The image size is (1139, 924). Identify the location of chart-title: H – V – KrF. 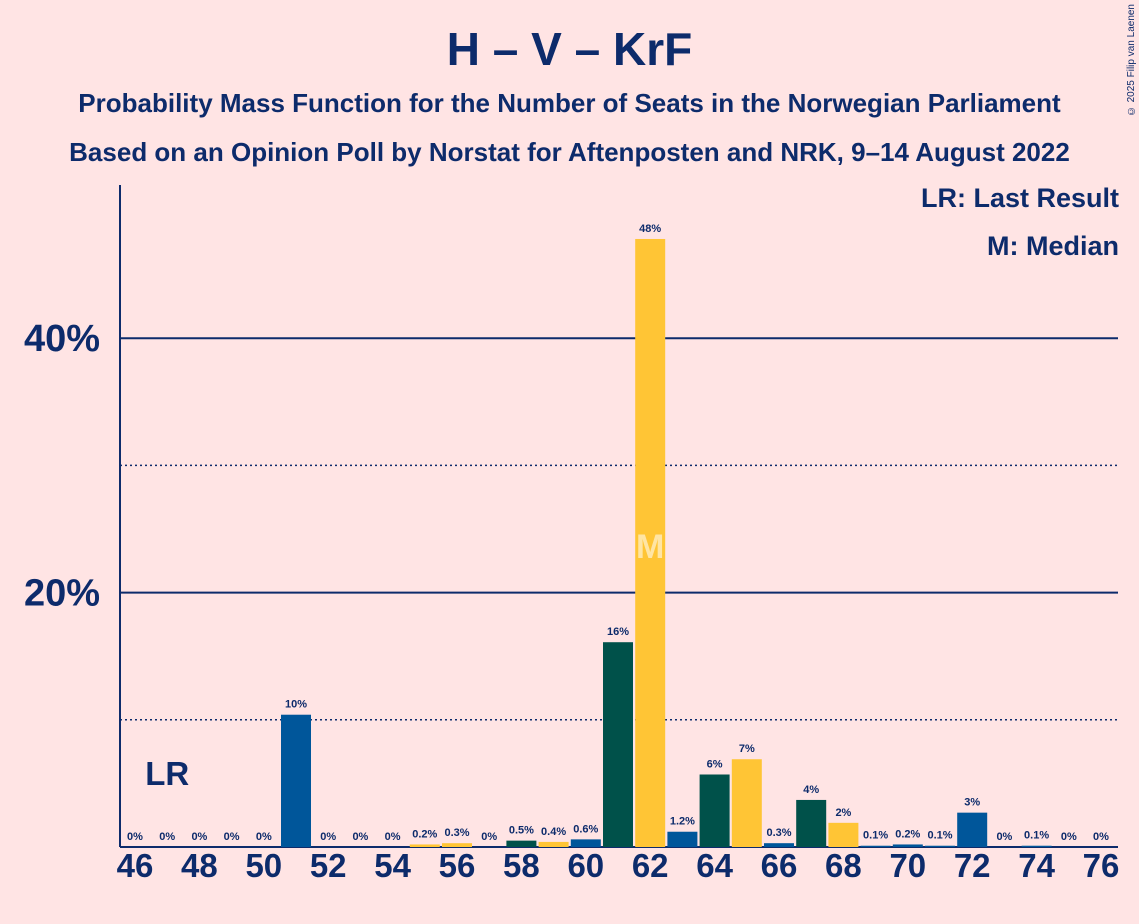
(569, 49).